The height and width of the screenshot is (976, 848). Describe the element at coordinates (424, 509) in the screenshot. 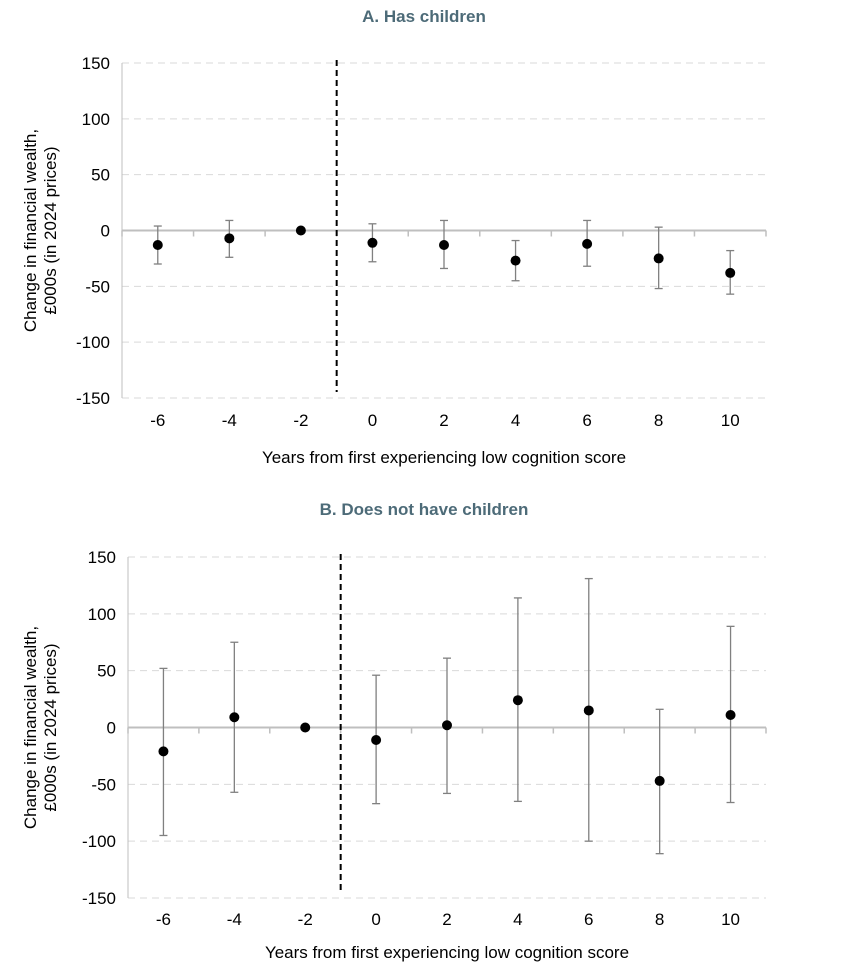

I see `chart-title: B. Does not have children` at that location.